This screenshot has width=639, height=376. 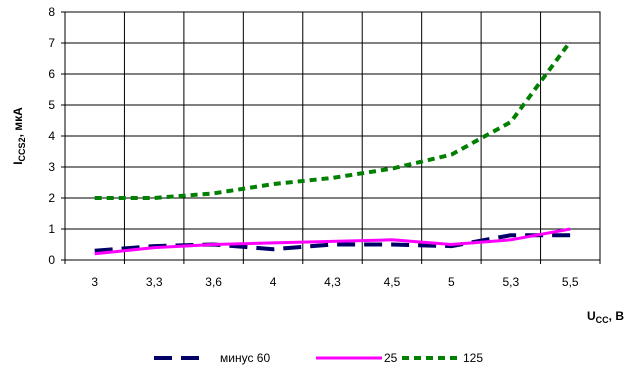 I want to click on y-tick-label: 2, so click(x=51, y=198).